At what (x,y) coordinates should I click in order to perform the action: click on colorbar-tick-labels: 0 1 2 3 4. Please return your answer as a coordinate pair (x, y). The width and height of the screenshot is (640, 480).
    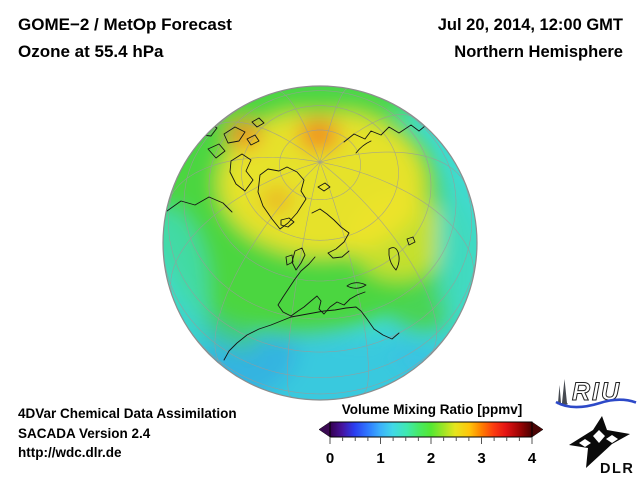
    Looking at the image, I should click on (431, 458).